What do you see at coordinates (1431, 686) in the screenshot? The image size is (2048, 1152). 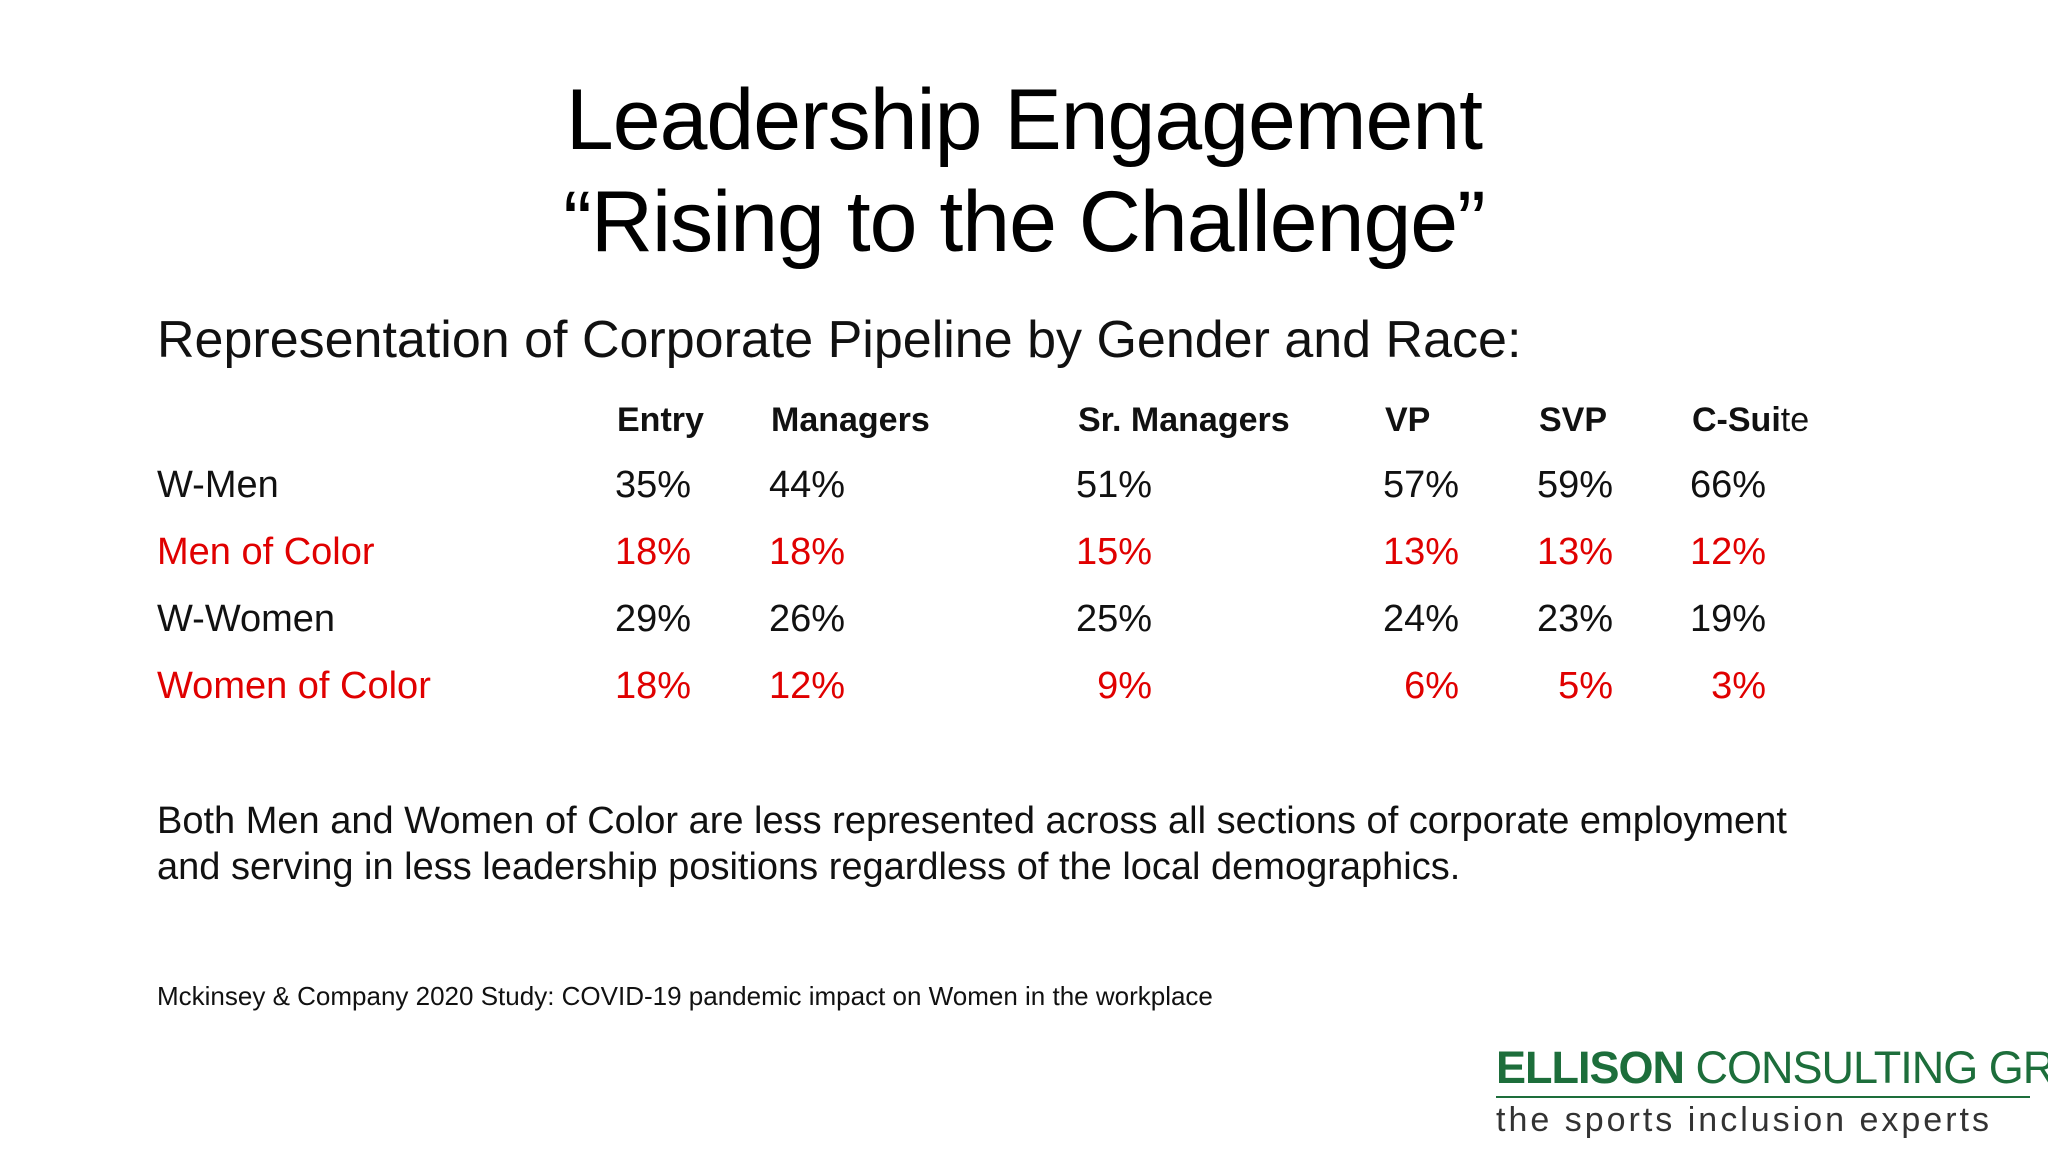 I see `table-cell: 6%` at bounding box center [1431, 686].